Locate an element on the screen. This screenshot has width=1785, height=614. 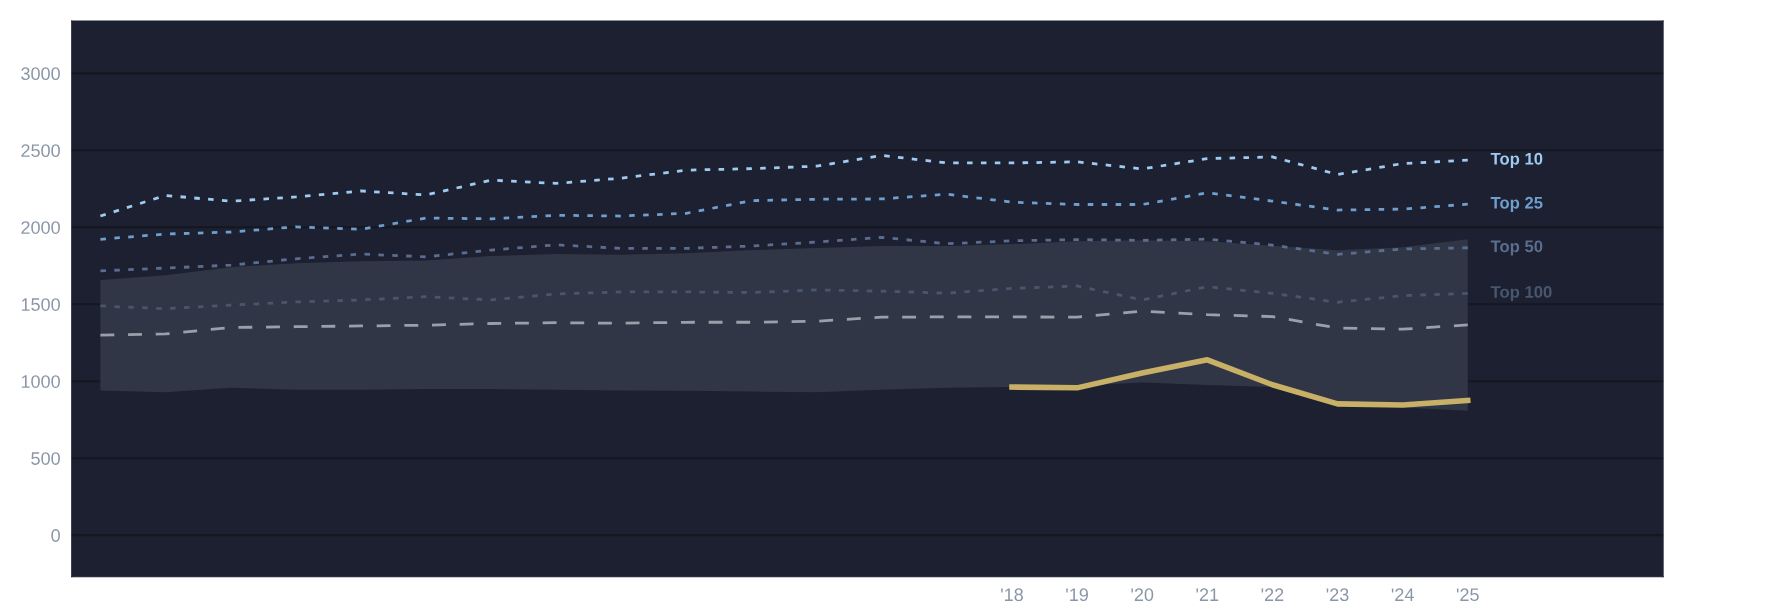
x-tick-label: '21 is located at coordinates (1207, 594).